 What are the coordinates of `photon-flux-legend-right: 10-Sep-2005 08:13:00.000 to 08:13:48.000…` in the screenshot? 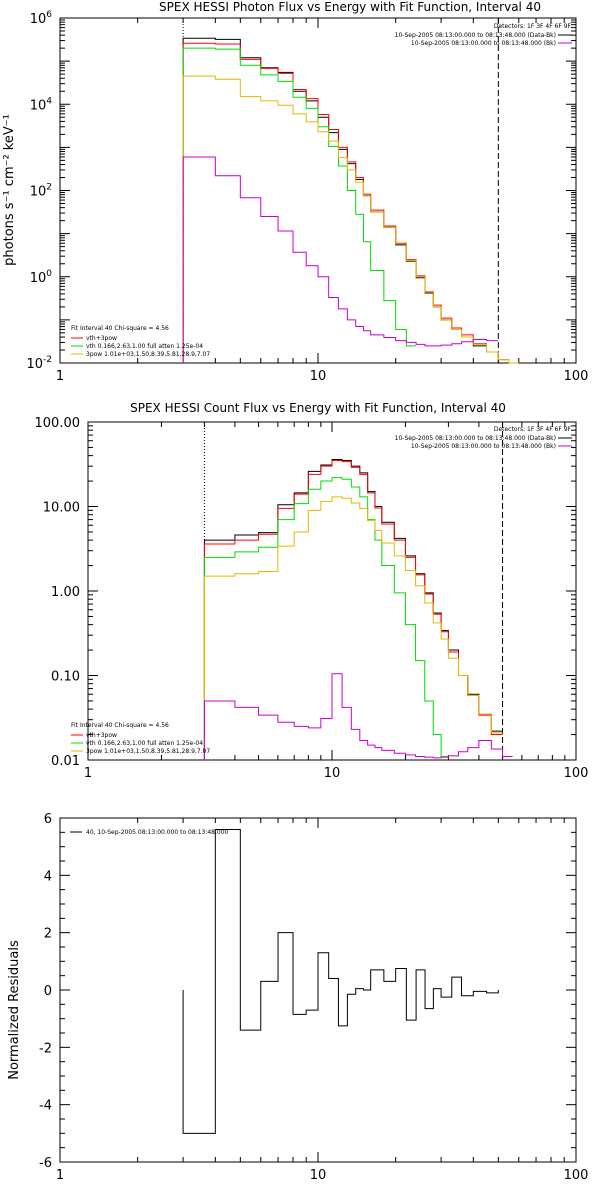 It's located at (483, 39).